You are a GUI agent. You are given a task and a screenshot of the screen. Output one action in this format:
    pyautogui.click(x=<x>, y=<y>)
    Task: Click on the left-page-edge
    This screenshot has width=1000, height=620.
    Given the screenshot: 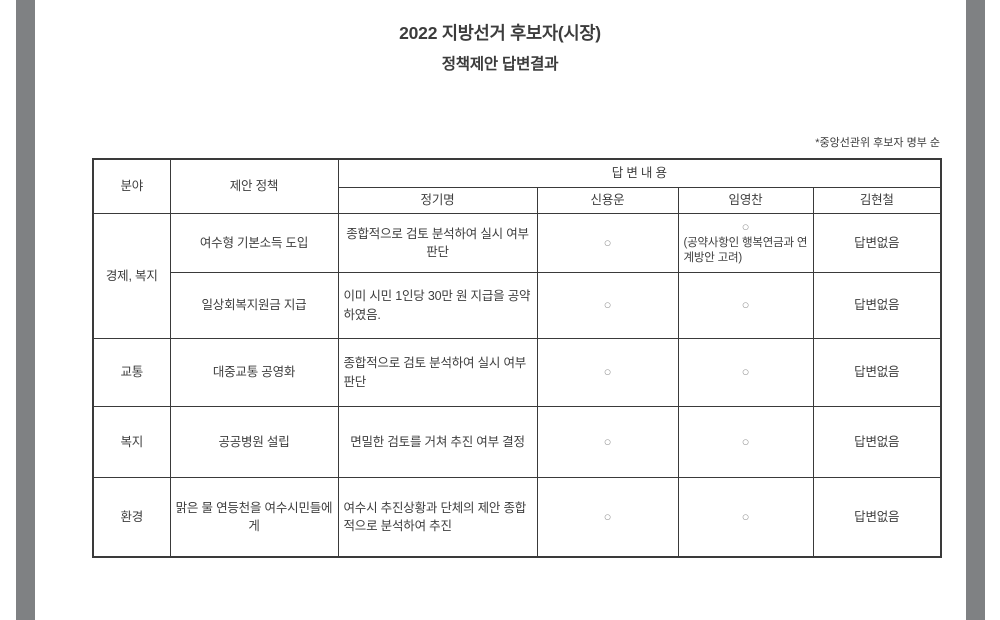 What is the action you would take?
    pyautogui.click(x=25, y=310)
    